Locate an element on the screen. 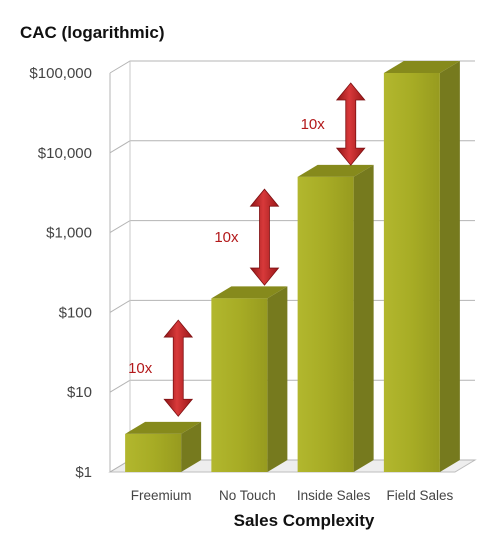  y-tick-label: $1,000 is located at coordinates (69, 233).